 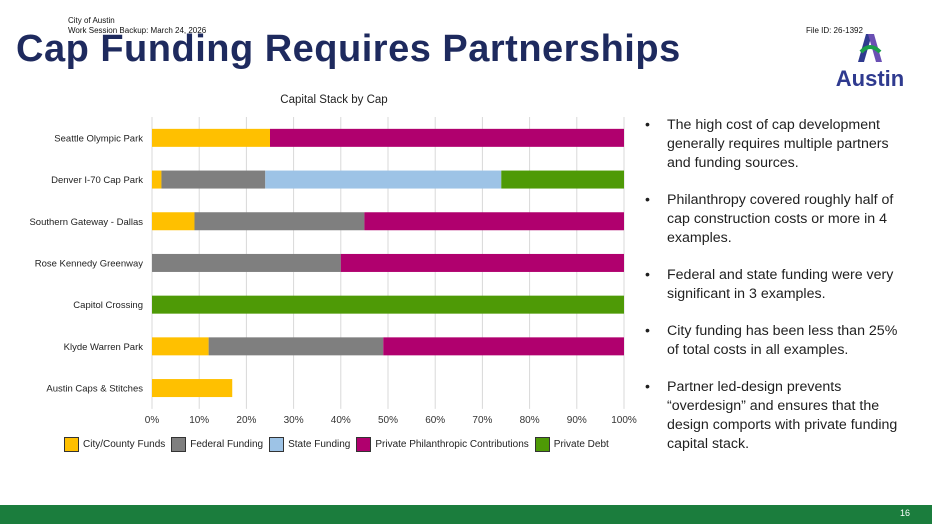 I want to click on austin-logo-icon, so click(x=870, y=48).